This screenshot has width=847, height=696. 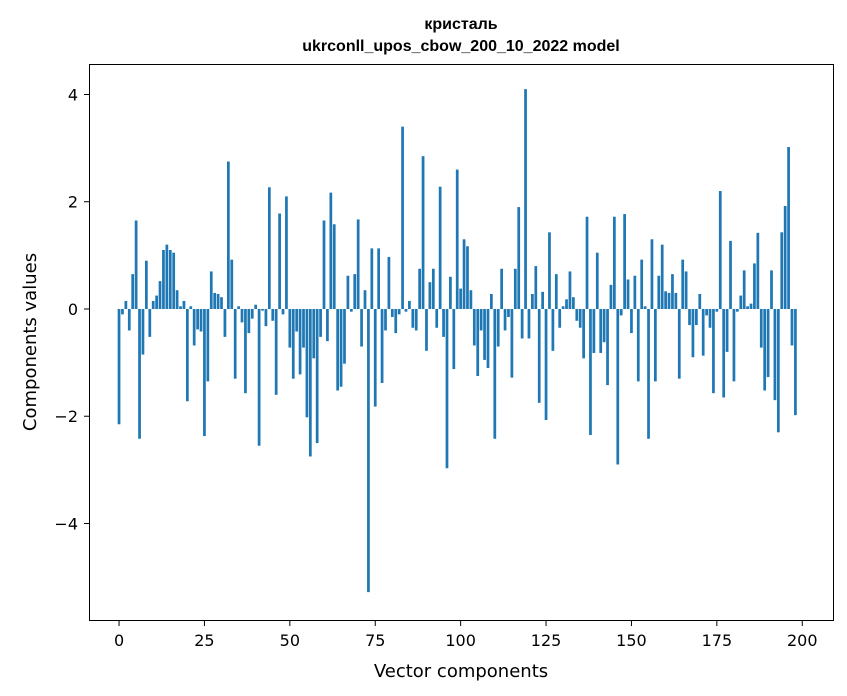 I want to click on y-tick-label: 0, so click(x=73, y=309).